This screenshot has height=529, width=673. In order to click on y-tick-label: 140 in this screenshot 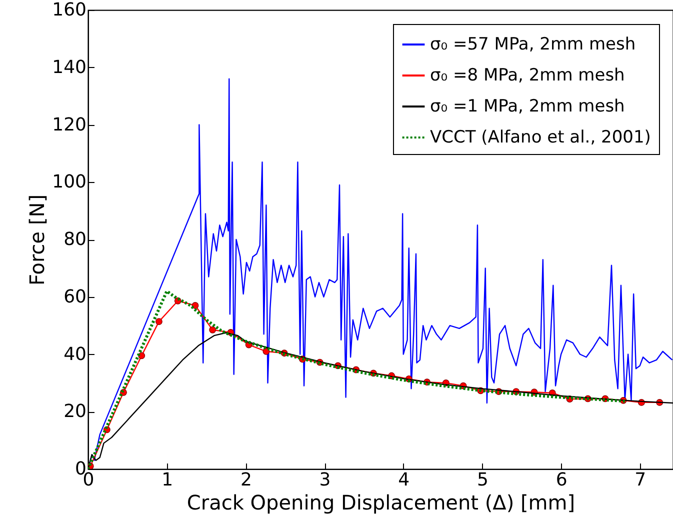, I will do `click(69, 67)`.